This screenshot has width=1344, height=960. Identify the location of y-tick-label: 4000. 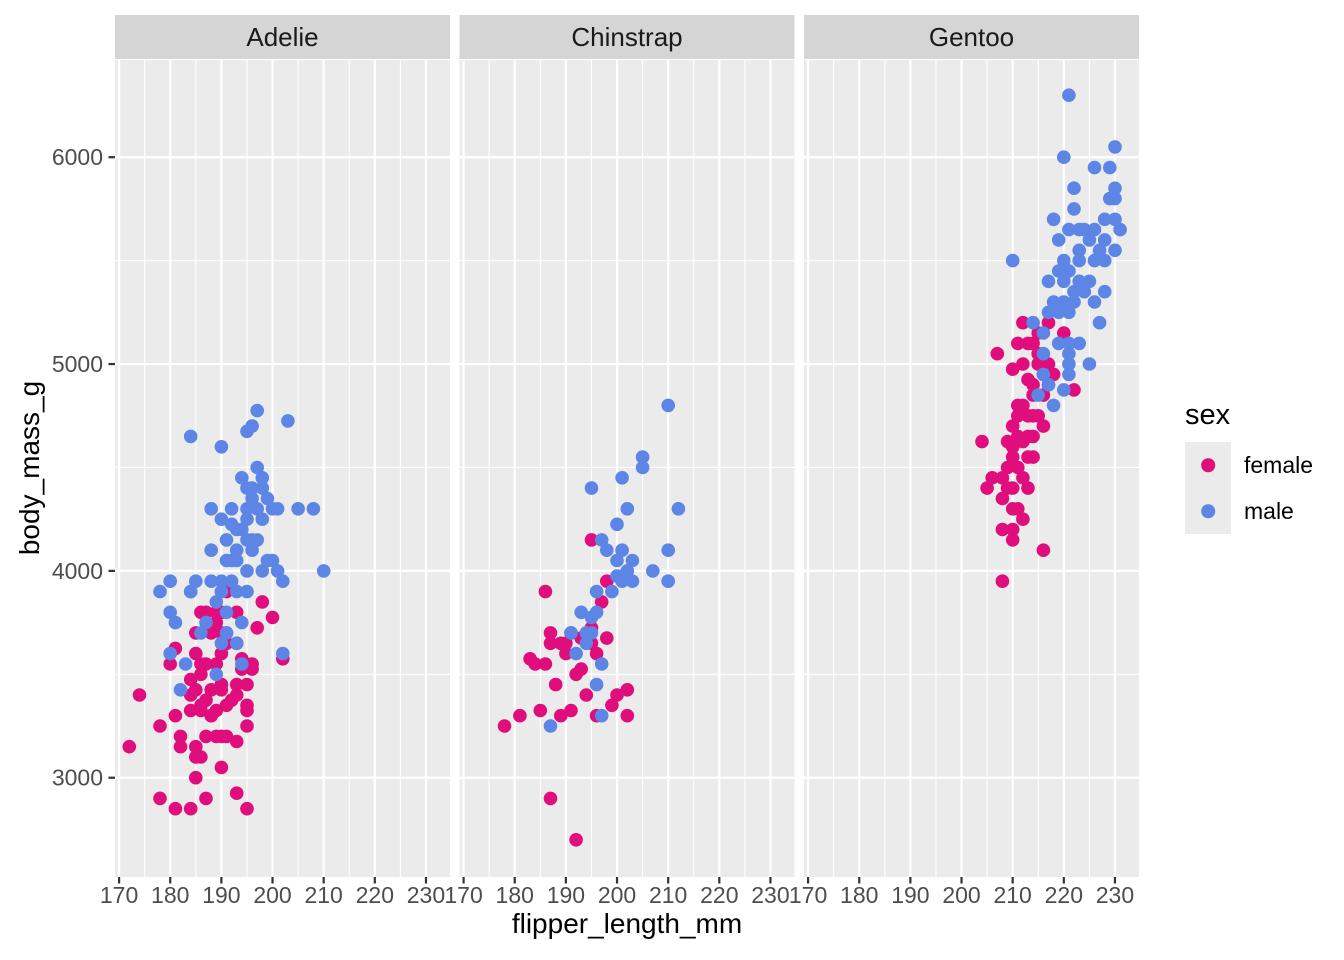
(77, 571).